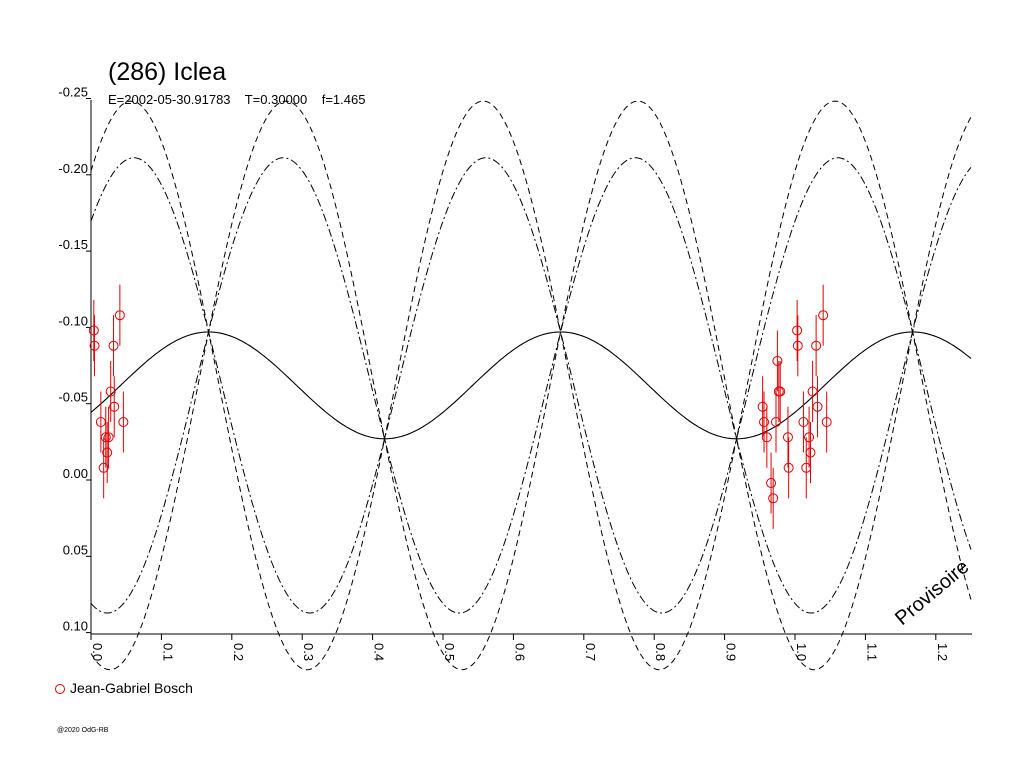  What do you see at coordinates (73, 168) in the screenshot?
I see `y-tick-label: -0.20` at bounding box center [73, 168].